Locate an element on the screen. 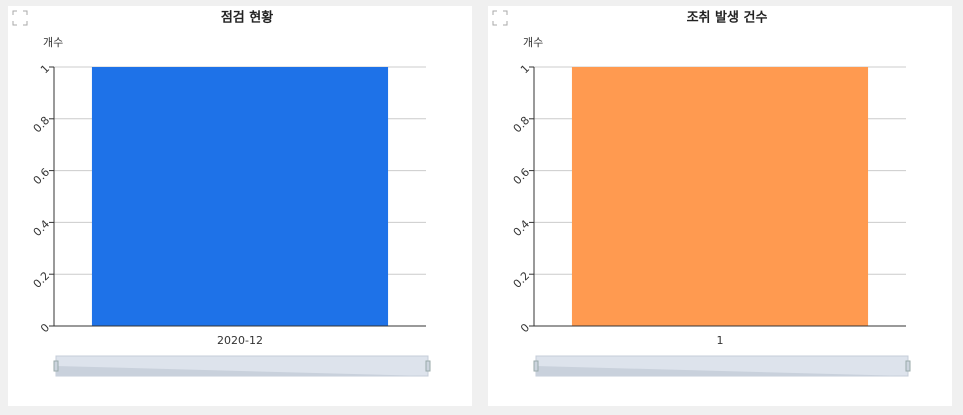  x-tick-label: 2020-12 is located at coordinates (240, 340).